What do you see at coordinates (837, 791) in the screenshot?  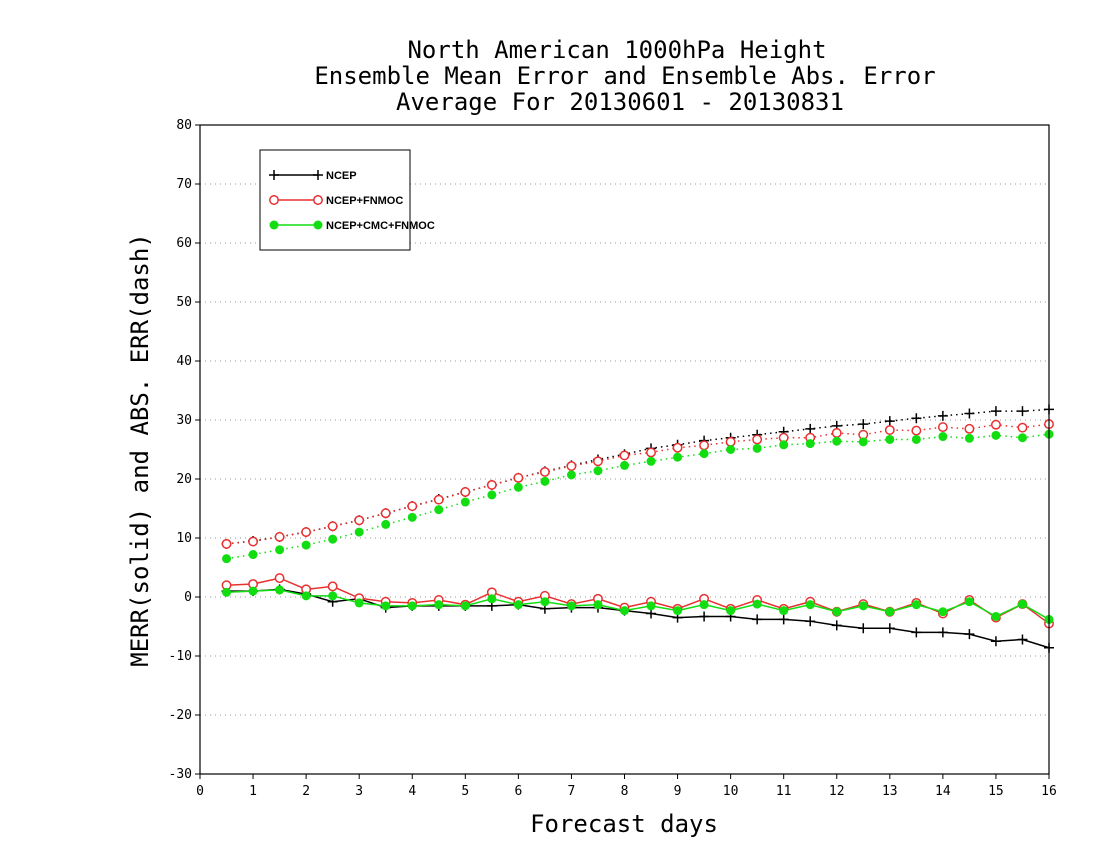 I see `x-tick-label: 12` at bounding box center [837, 791].